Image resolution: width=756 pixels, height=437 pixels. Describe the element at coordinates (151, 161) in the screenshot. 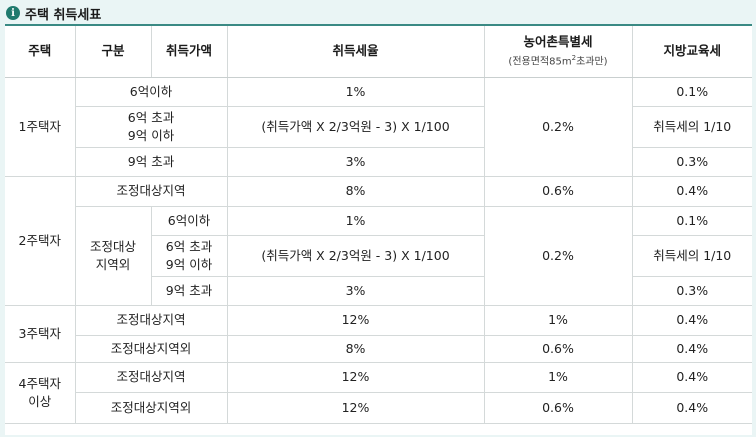

I see `division-cell: 9억 초과` at that location.